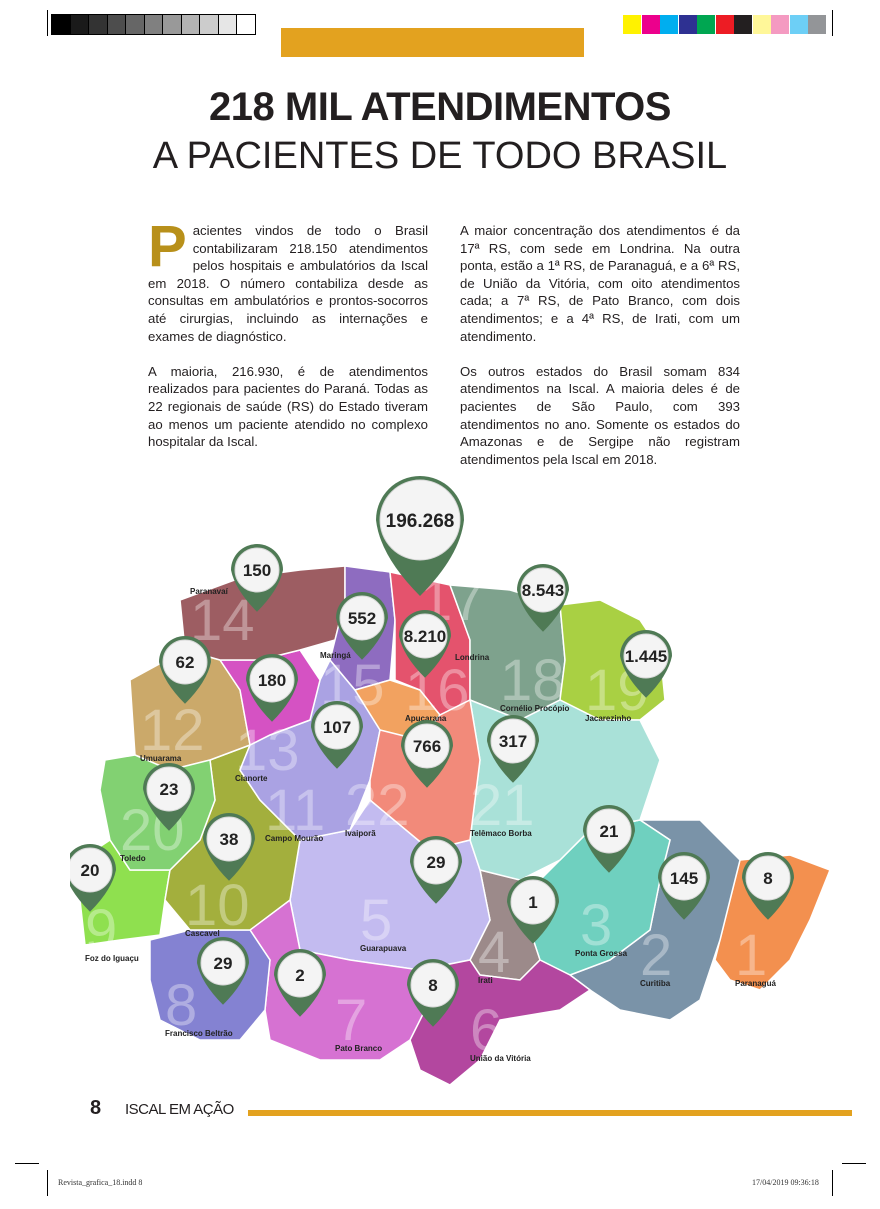 The height and width of the screenshot is (1209, 880). What do you see at coordinates (179, 1109) in the screenshot?
I see `magazine-name: ISCAL EM AÇÃO` at bounding box center [179, 1109].